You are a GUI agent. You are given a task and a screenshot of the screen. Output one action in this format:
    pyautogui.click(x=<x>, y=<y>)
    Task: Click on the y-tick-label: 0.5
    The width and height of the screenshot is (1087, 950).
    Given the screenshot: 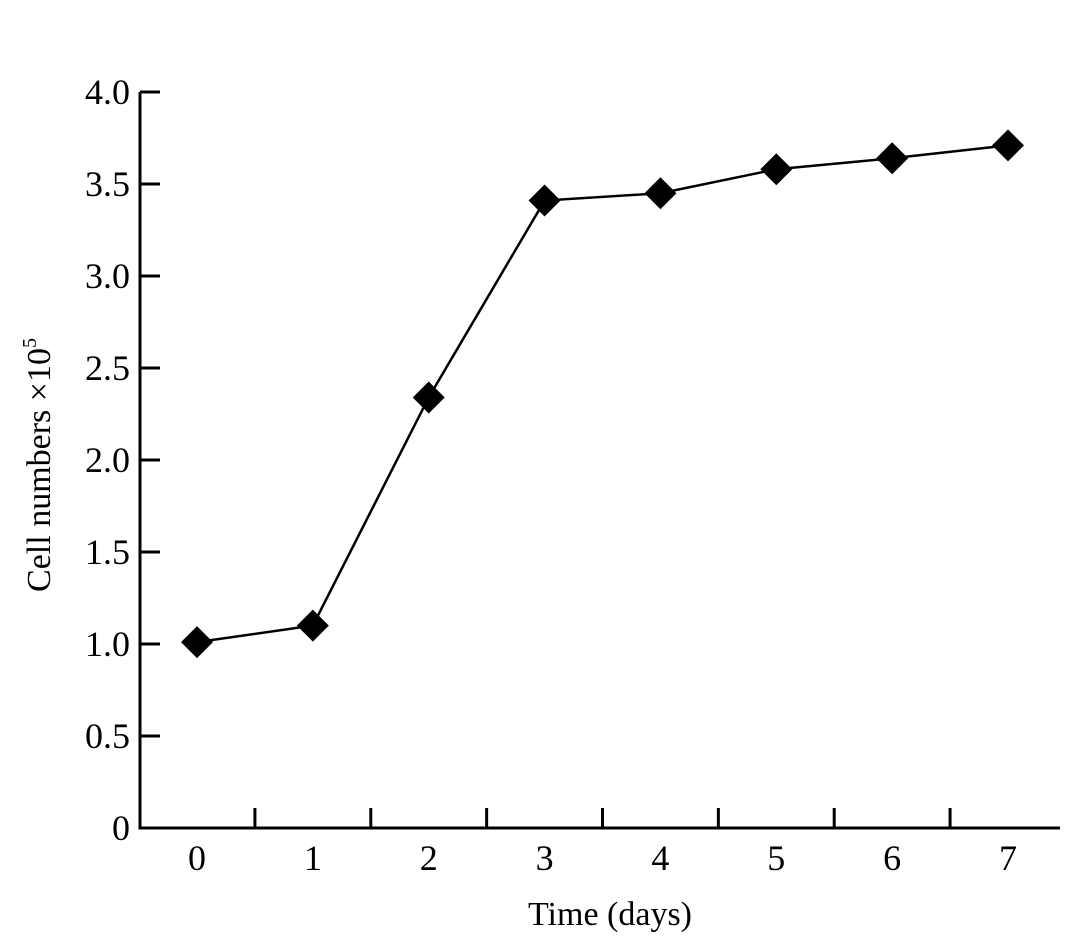 What is the action you would take?
    pyautogui.click(x=107, y=736)
    